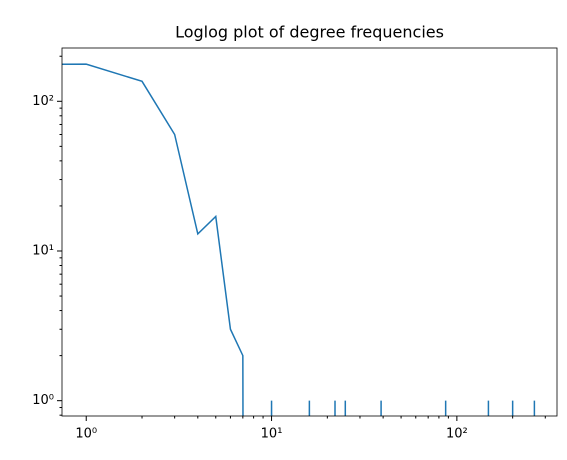  What do you see at coordinates (43, 101) in the screenshot?
I see `y-tick-label: 10²` at bounding box center [43, 101].